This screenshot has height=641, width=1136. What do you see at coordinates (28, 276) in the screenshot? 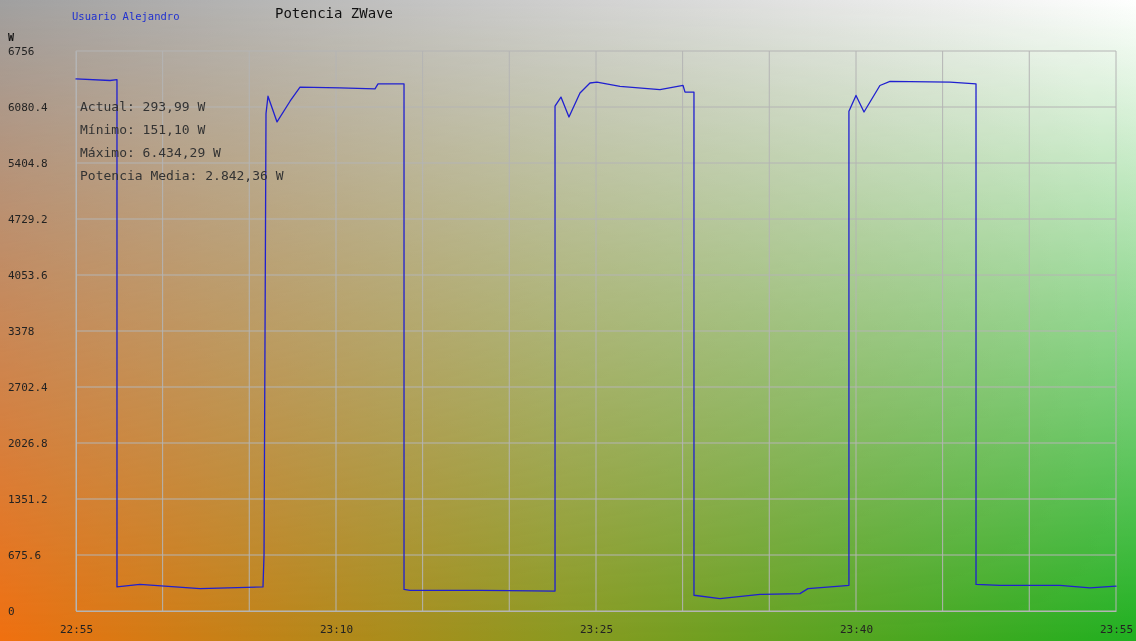
I see `y-tick-label: 4053.6` at bounding box center [28, 276].